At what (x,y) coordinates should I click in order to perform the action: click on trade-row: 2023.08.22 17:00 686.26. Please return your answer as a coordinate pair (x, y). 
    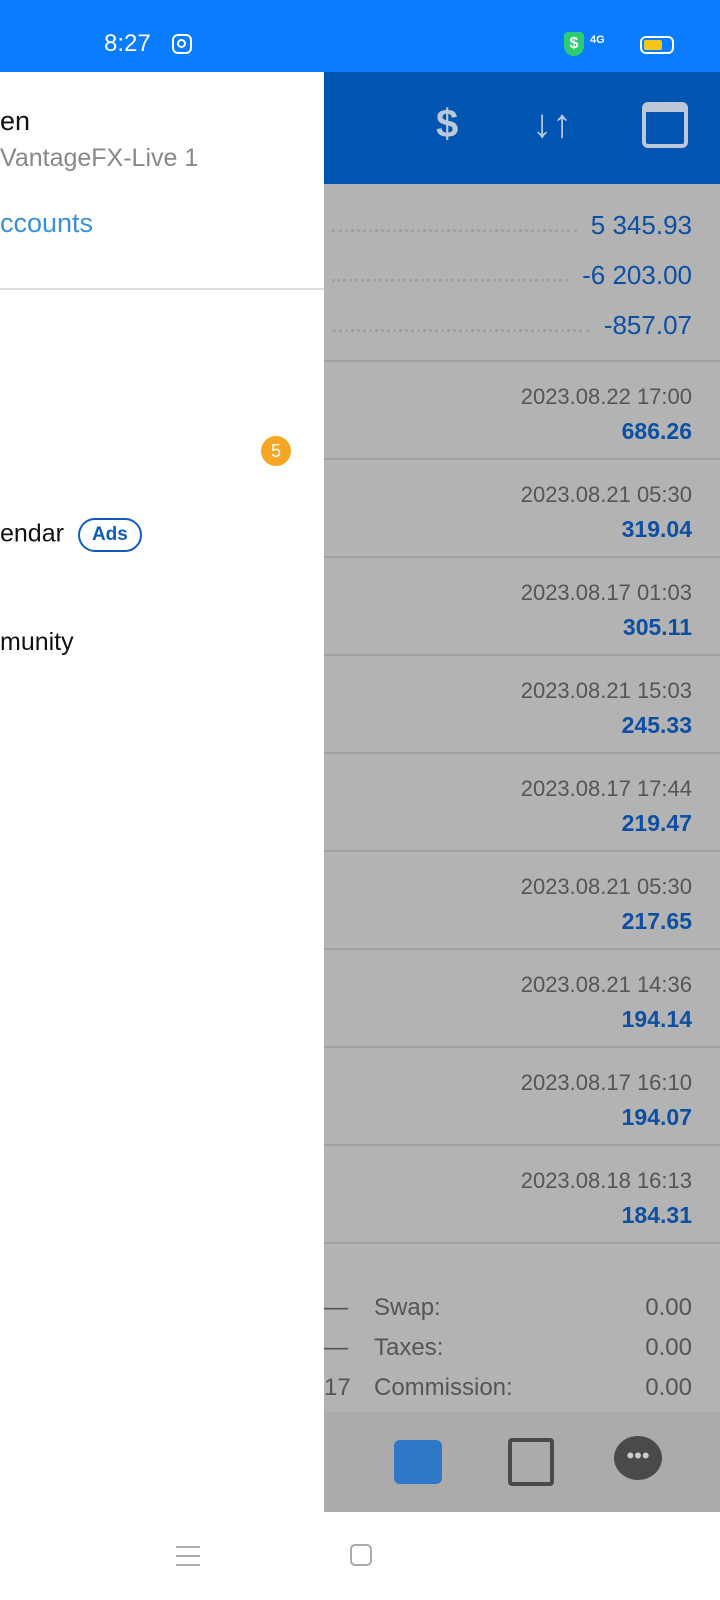
    Looking at the image, I should click on (522, 411).